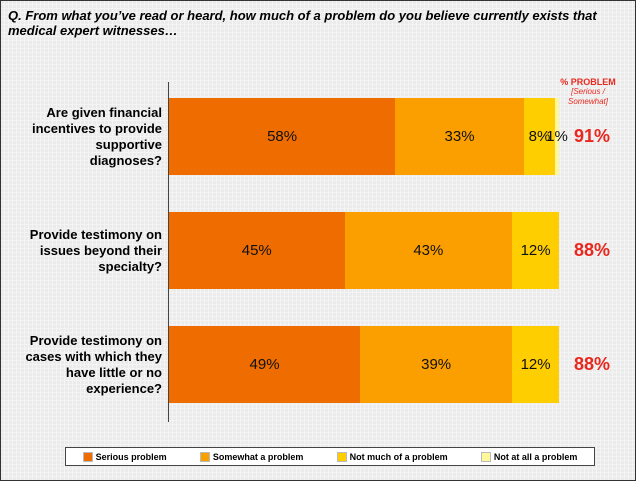 This screenshot has width=636, height=481. What do you see at coordinates (96, 128) in the screenshot?
I see `category-label-line: incentives to provide` at bounding box center [96, 128].